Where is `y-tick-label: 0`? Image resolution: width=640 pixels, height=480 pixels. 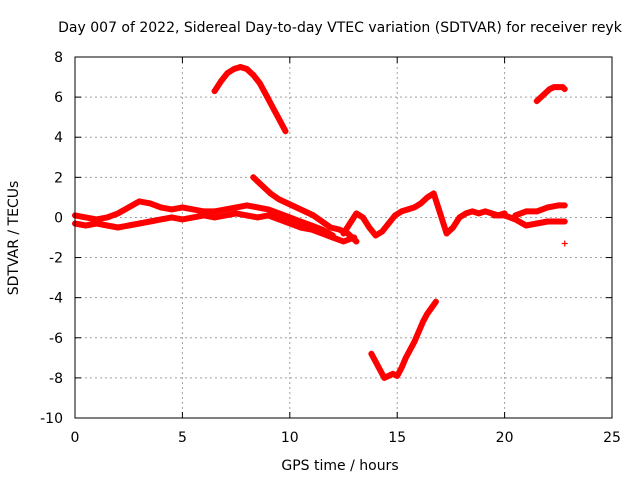
y-tick-label: 0 is located at coordinates (58, 218).